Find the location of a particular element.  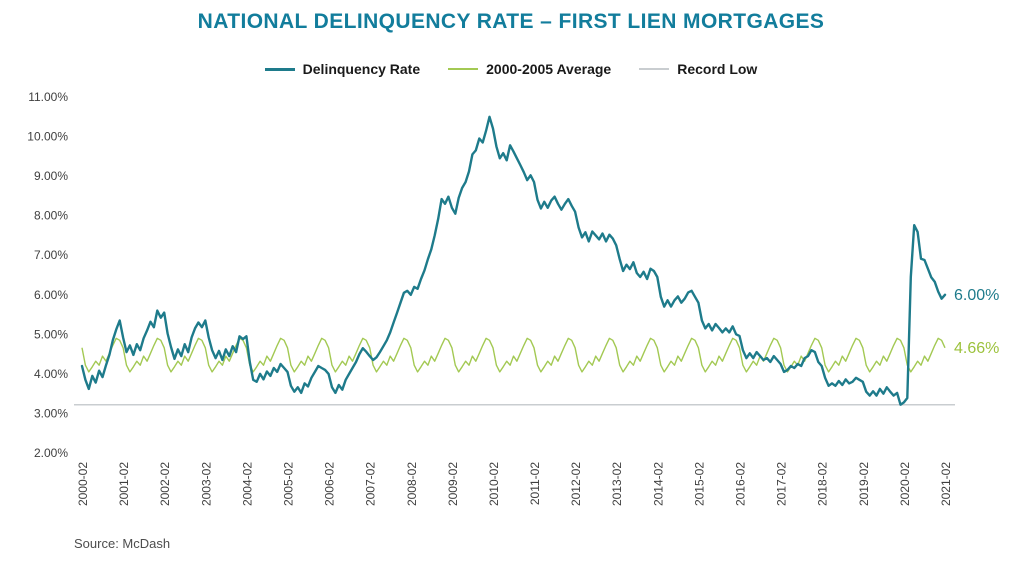

legend-label-average: 2000-2005 Average is located at coordinates (549, 69).